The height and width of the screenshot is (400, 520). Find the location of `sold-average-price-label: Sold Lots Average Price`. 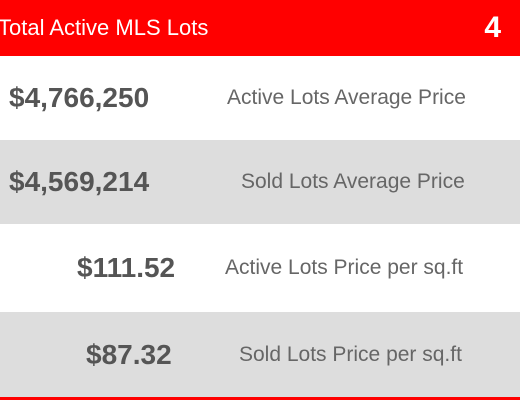

sold-average-price-label: Sold Lots Average Price is located at coordinates (353, 181).